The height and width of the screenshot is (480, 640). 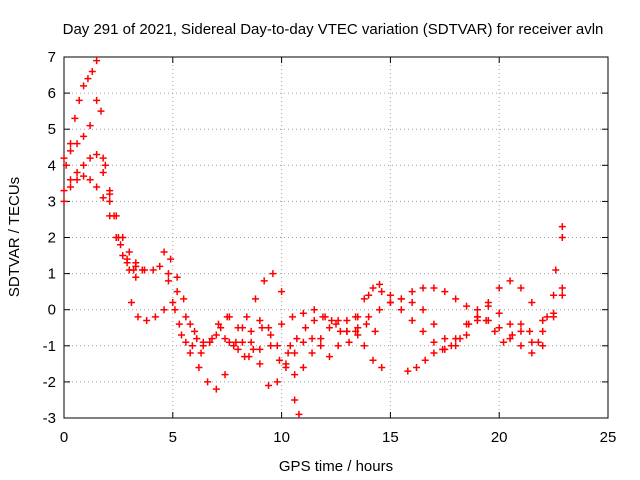 What do you see at coordinates (390, 437) in the screenshot?
I see `x-tick-label: 15` at bounding box center [390, 437].